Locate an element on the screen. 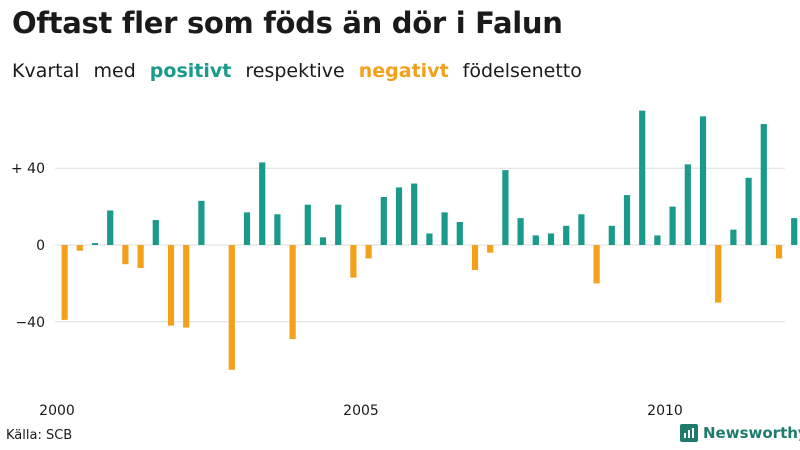 This screenshot has height=450, width=800. x-tick-label: 2005 is located at coordinates (361, 411).